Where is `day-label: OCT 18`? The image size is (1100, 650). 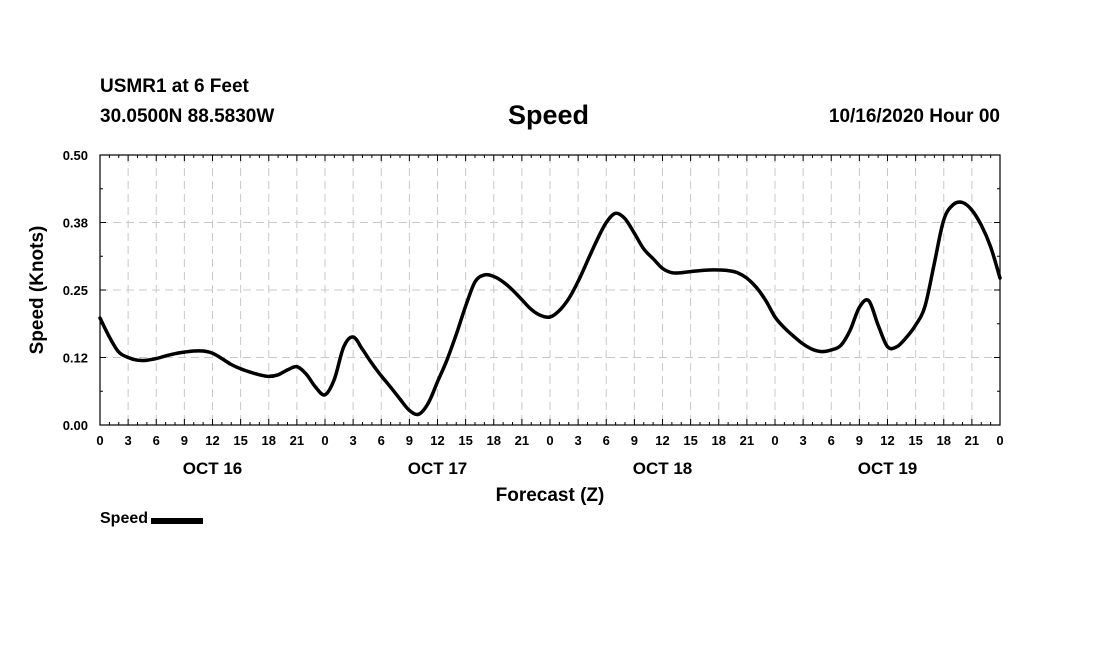 day-label: OCT 18 is located at coordinates (663, 468).